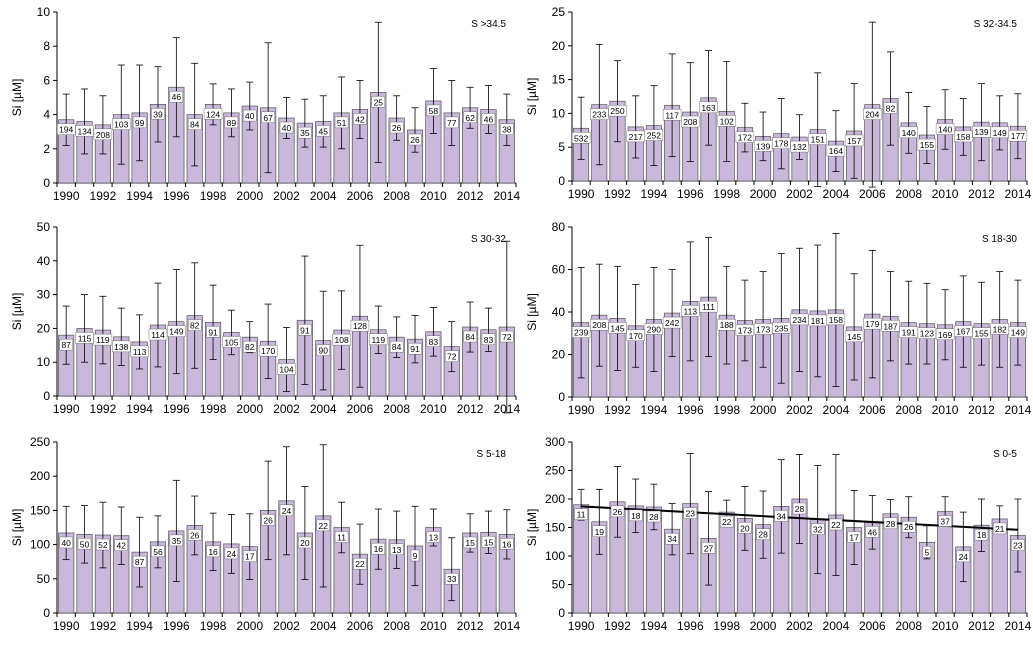  I want to click on x-tick-label: 2008, so click(908, 626).